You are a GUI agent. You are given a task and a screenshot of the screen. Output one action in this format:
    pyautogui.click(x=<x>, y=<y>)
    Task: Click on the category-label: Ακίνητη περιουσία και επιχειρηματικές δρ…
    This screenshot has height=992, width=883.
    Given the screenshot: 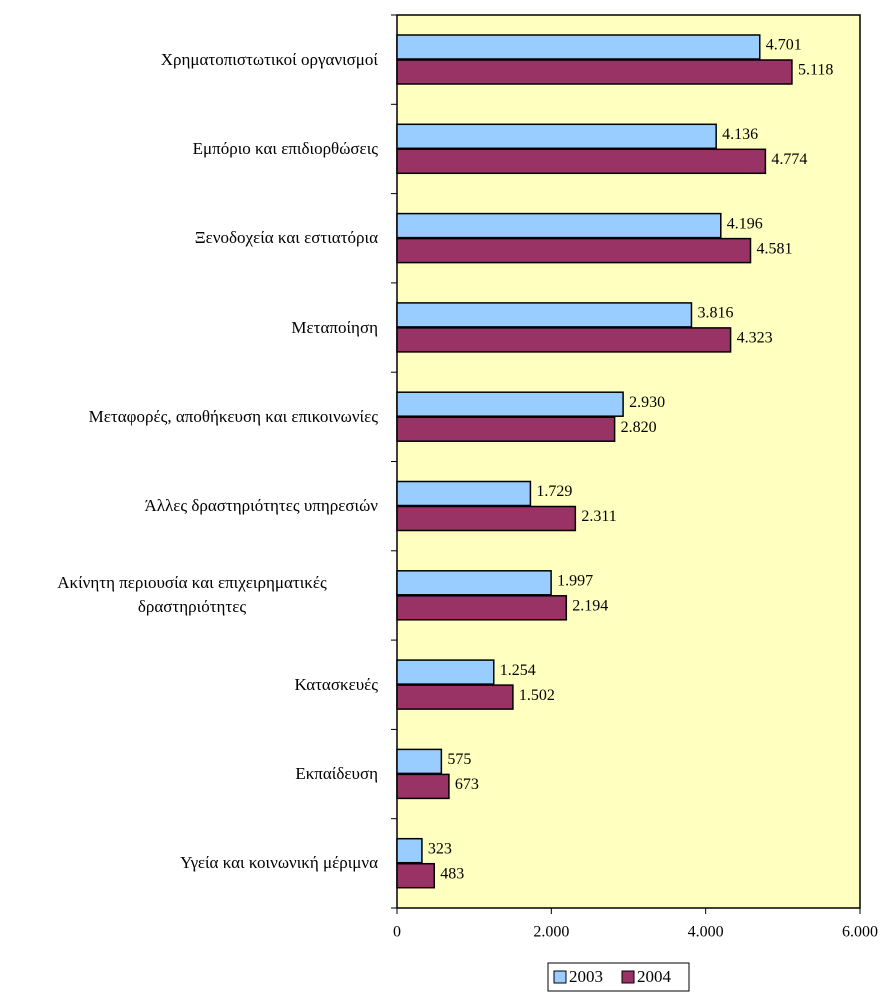 What is the action you would take?
    pyautogui.click(x=189, y=595)
    